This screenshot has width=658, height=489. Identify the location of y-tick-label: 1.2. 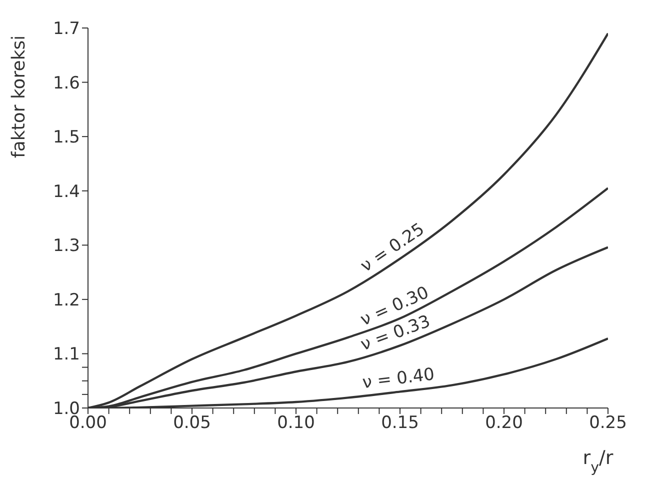
(66, 300).